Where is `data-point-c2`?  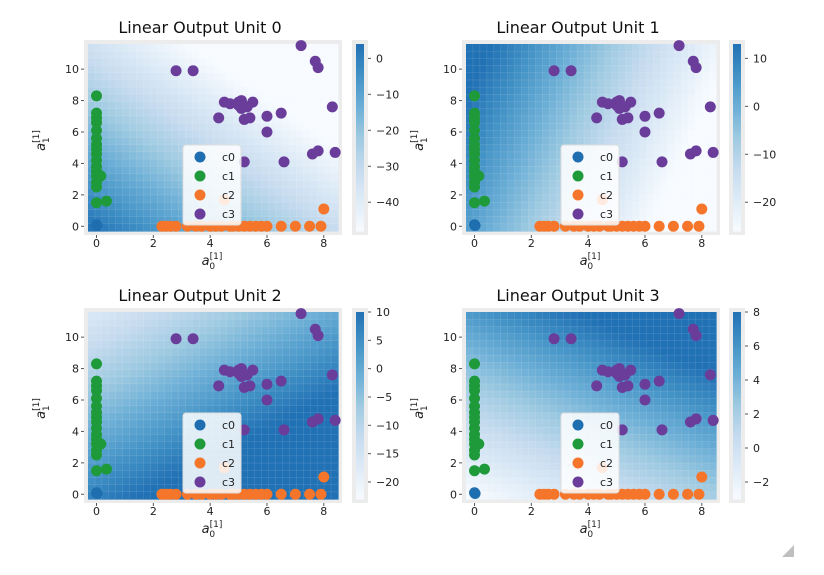 data-point-c2 is located at coordinates (688, 226).